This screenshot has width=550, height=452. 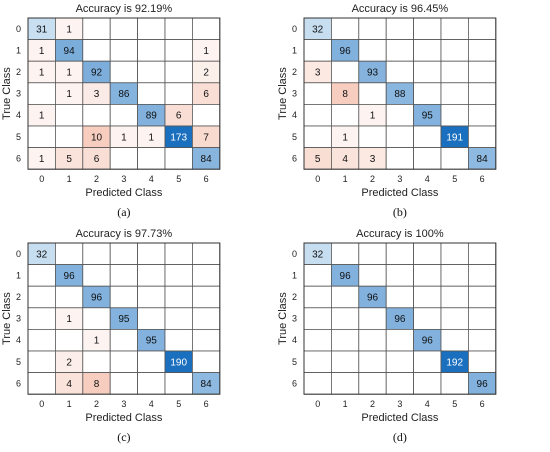 What do you see at coordinates (206, 137) in the screenshot?
I see `cell-value: 7` at bounding box center [206, 137].